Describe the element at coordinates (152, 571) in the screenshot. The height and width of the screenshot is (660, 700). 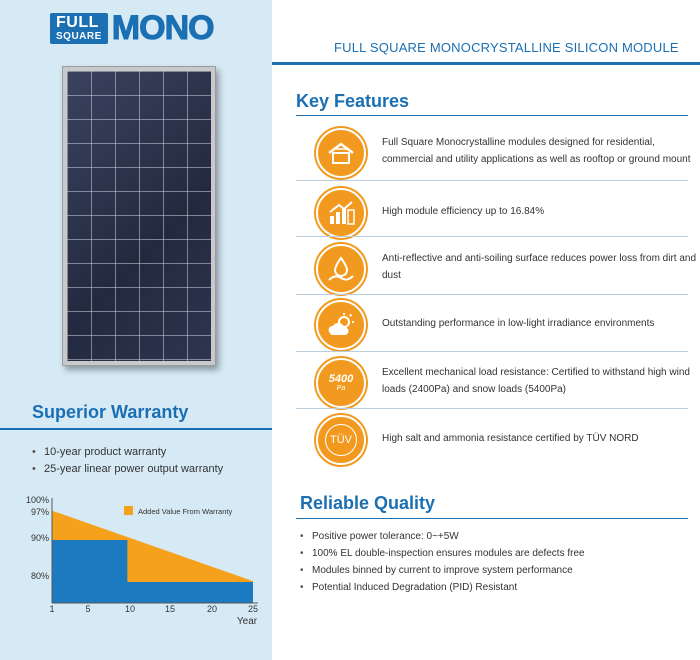
I see `standard-warranty-area` at that location.